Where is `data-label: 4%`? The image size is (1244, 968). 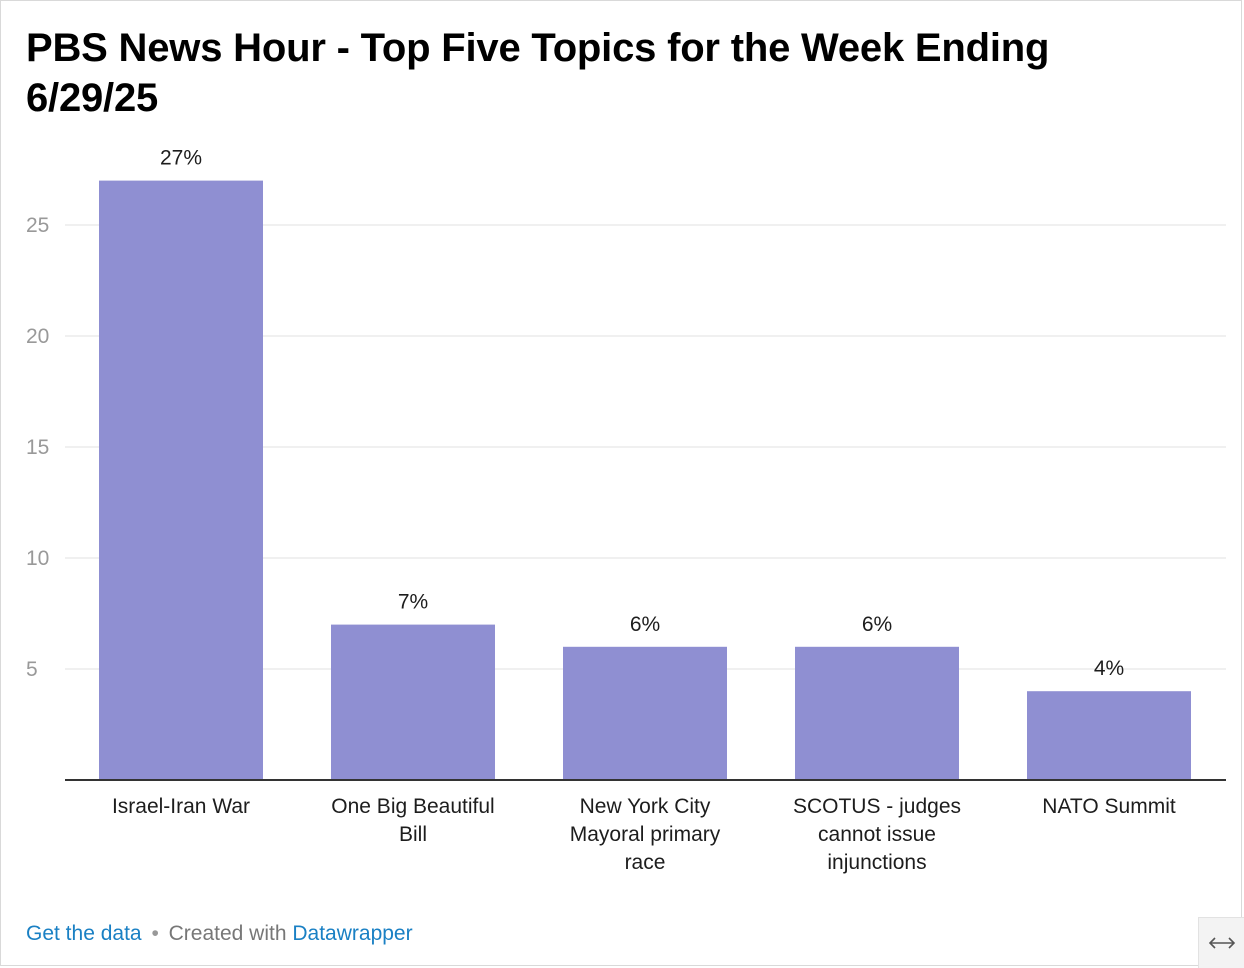
data-label: 4% is located at coordinates (1109, 668).